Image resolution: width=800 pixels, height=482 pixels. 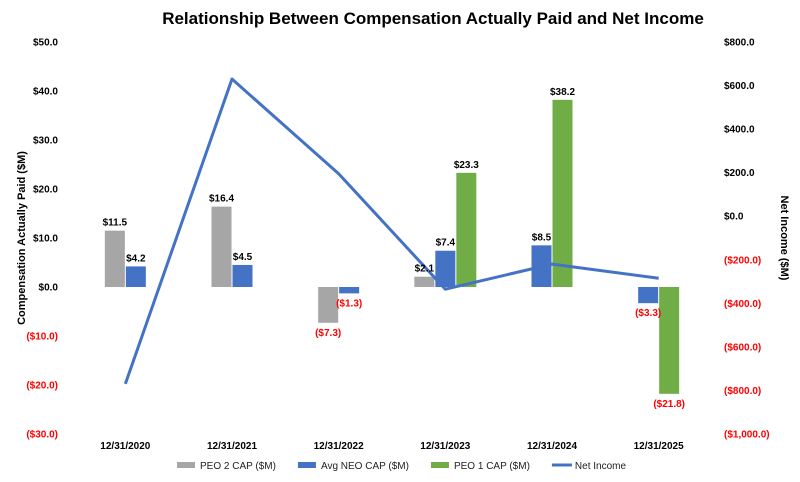 I want to click on bar-data-label: $4.5, so click(x=243, y=257).